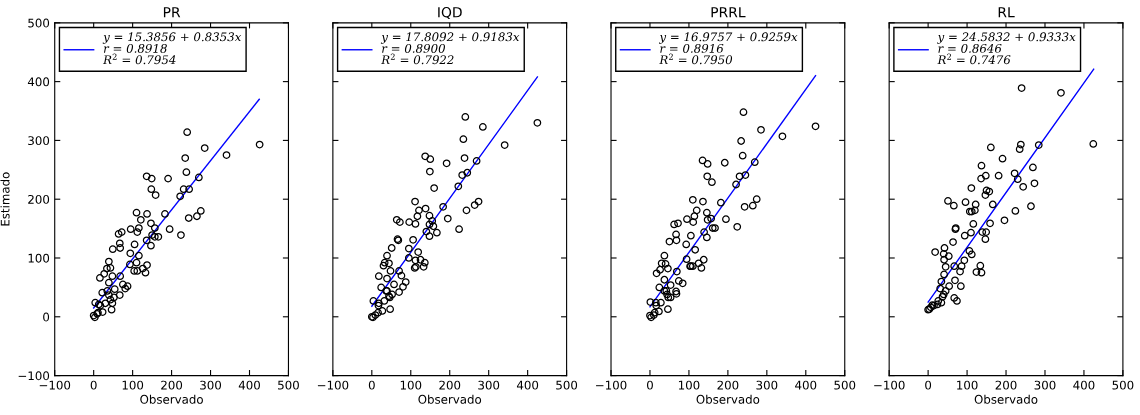 The height and width of the screenshot is (415, 1140). What do you see at coordinates (34, 376) in the screenshot?
I see `y-tick-label: −100` at bounding box center [34, 376].